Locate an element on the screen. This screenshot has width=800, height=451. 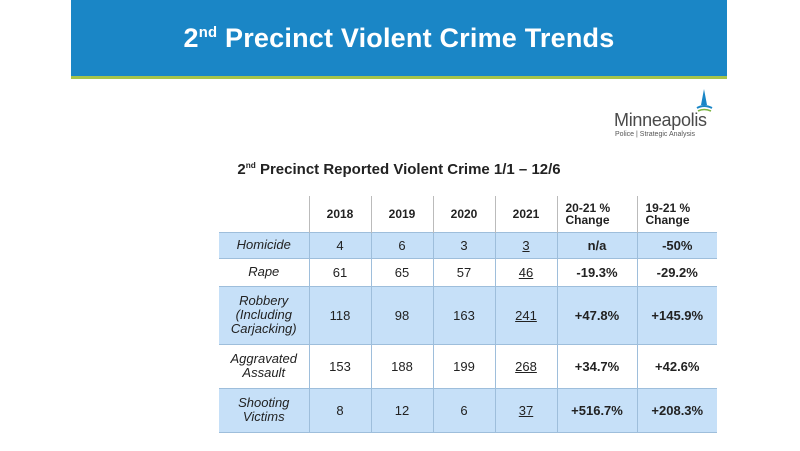
slide-title: 2nd Precinct Violent Crime Trends is located at coordinates (399, 37).